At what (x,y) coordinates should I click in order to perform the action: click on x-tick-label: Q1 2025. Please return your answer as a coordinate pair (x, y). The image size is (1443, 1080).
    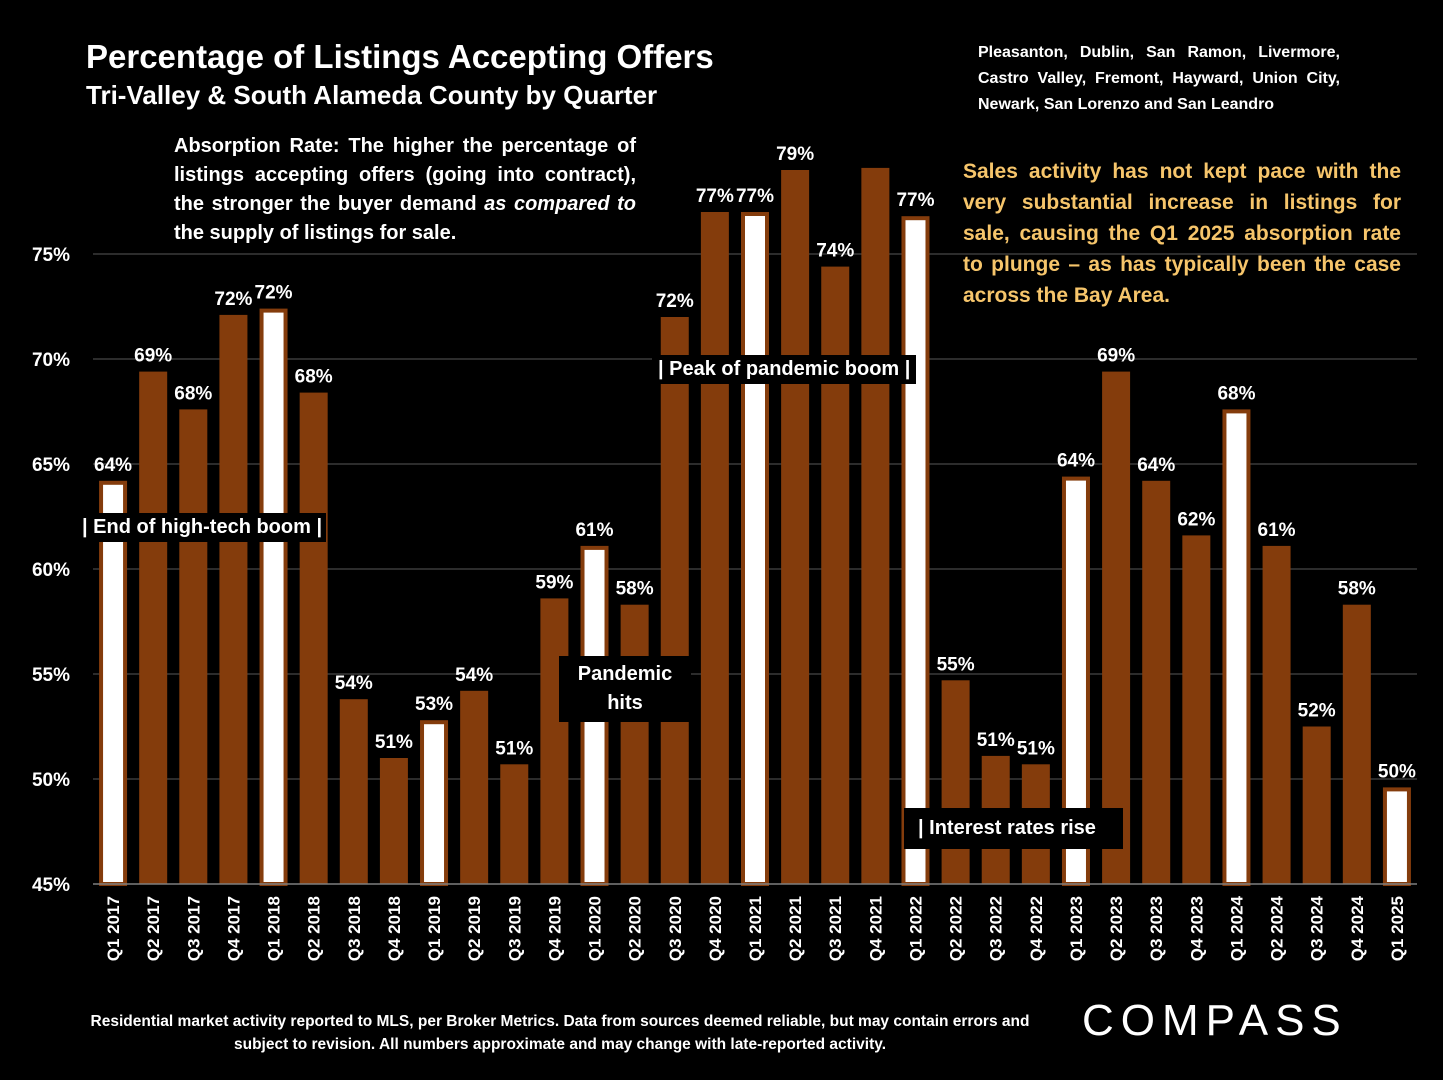
    Looking at the image, I should click on (1397, 928).